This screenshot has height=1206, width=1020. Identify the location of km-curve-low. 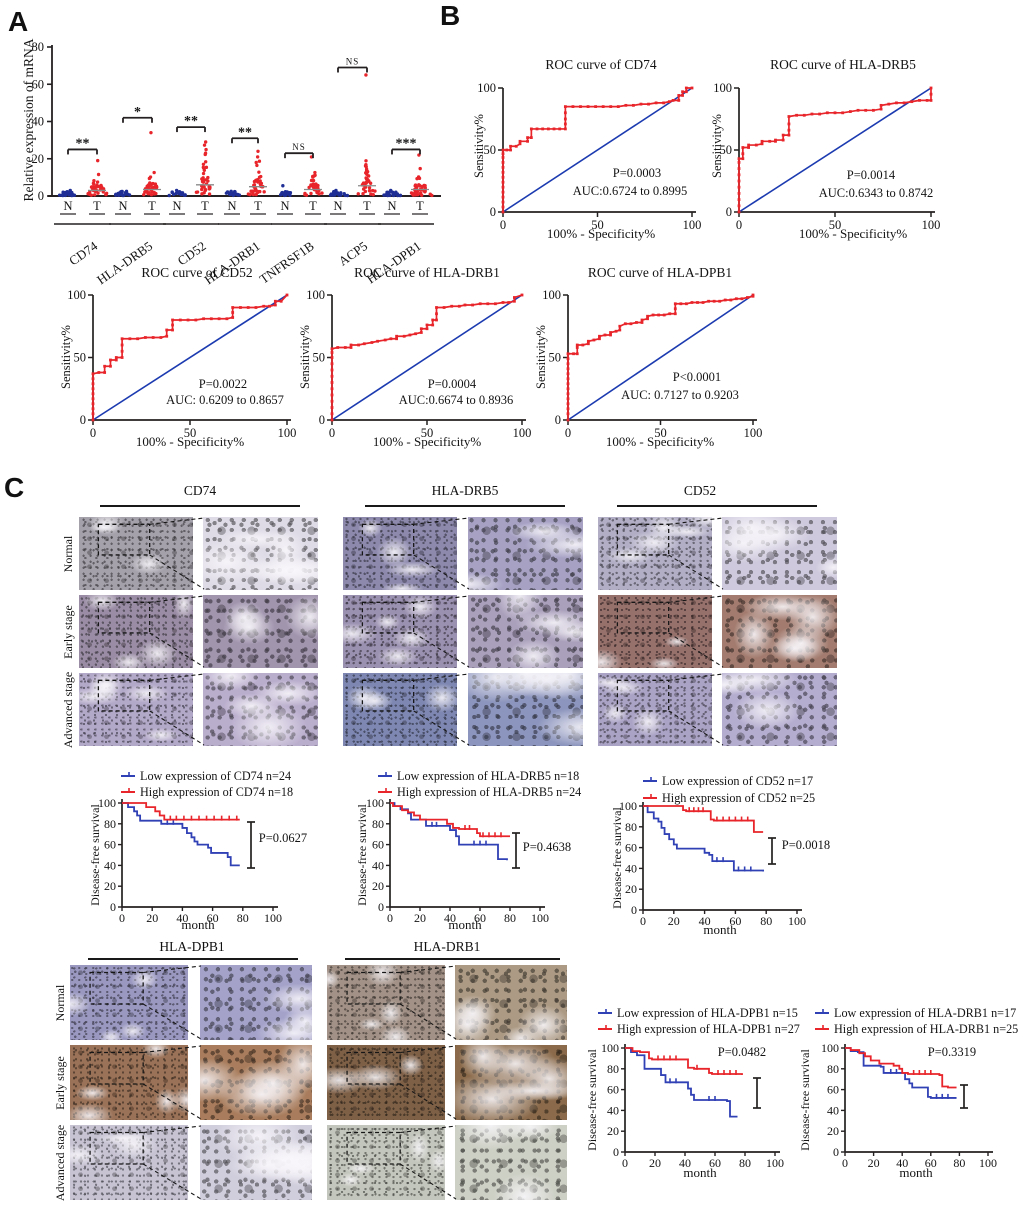
(704, 838).